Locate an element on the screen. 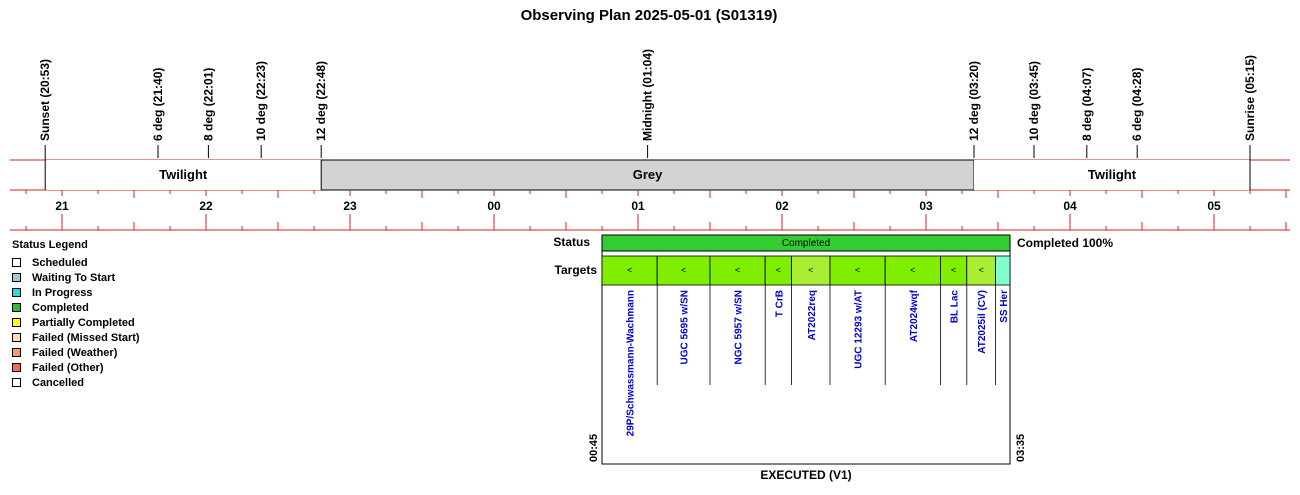 Image resolution: width=1300 pixels, height=495 pixels. targets-row-label: Targets is located at coordinates (576, 270).